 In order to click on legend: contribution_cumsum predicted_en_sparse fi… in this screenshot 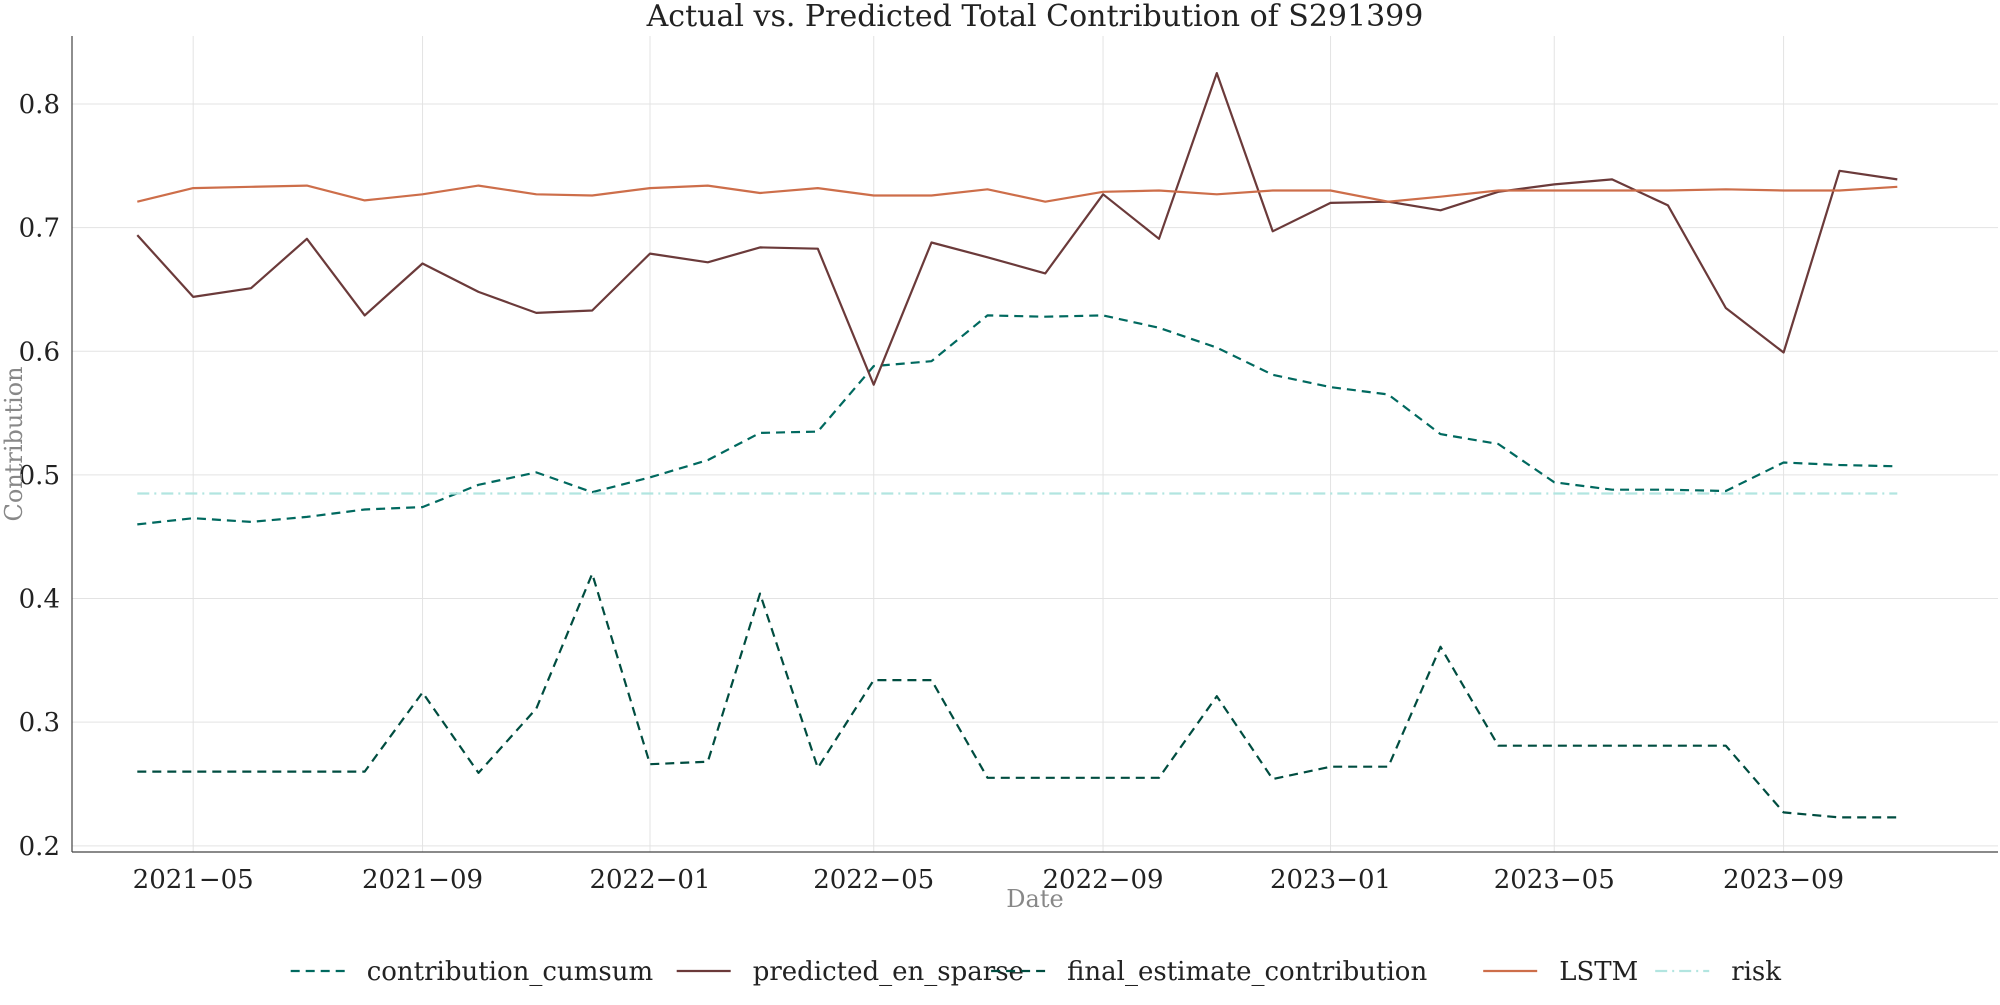, I will do `click(1035, 972)`.